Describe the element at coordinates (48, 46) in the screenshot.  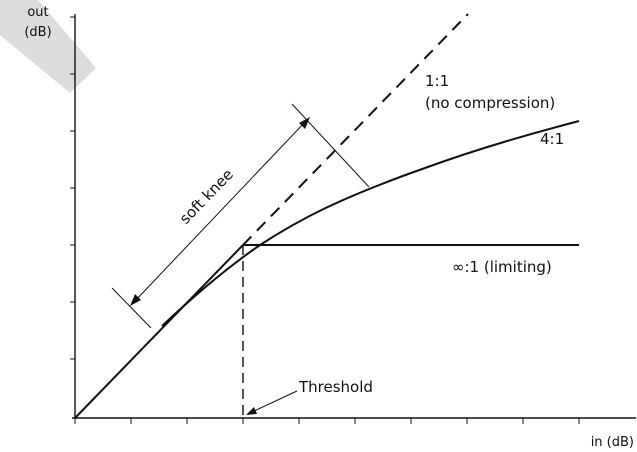
I see `corner-ribbon` at that location.